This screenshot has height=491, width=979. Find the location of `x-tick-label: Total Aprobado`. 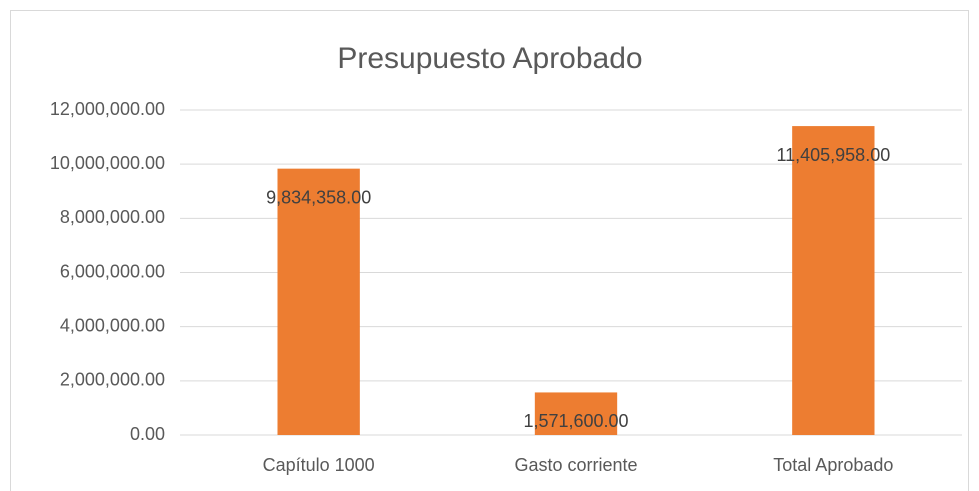

x-tick-label: Total Aprobado is located at coordinates (833, 465).